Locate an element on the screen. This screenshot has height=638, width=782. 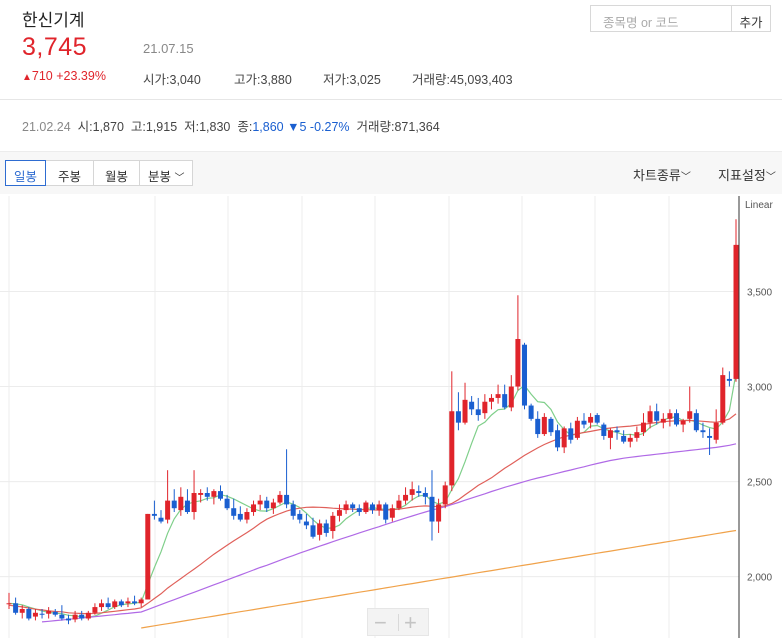
volume-value: 45,093,403 is located at coordinates (481, 80).